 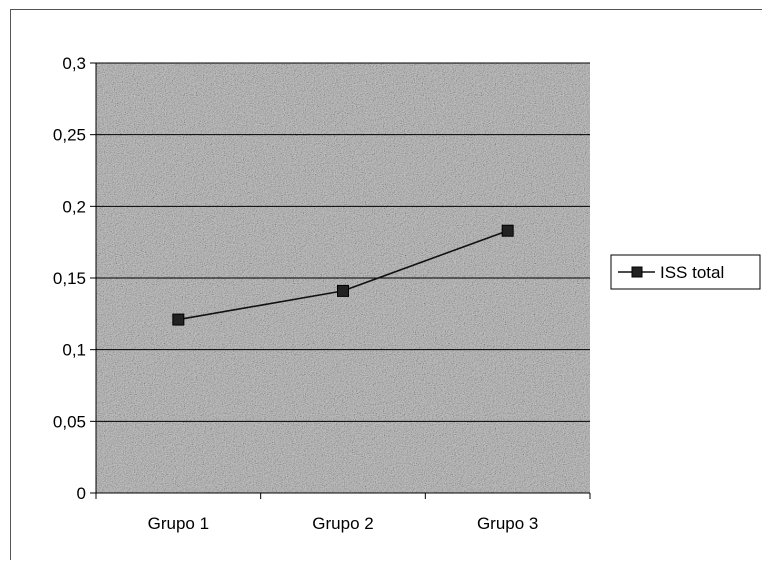 What do you see at coordinates (637, 272) in the screenshot?
I see `legend-marker-icon` at bounding box center [637, 272].